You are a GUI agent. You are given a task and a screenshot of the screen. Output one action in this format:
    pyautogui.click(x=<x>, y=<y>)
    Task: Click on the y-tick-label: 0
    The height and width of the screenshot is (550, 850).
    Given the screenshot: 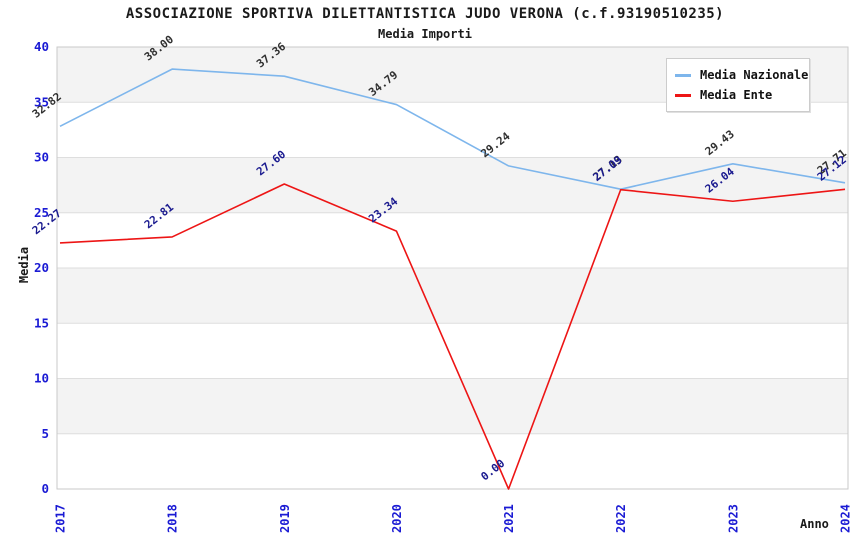 What is the action you would take?
    pyautogui.click(x=45, y=488)
    